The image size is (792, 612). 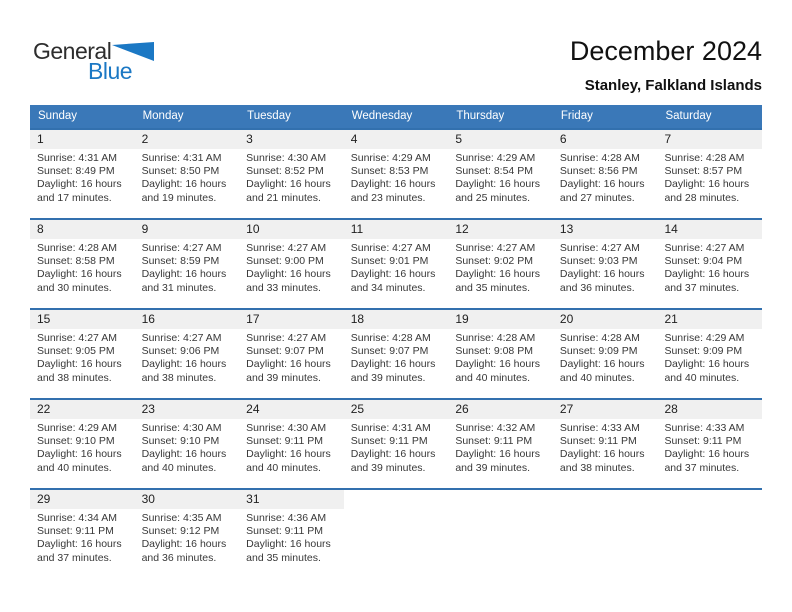 What do you see at coordinates (703, 171) in the screenshot?
I see `detail-line: Sunset: 8:57 PM` at bounding box center [703, 171].